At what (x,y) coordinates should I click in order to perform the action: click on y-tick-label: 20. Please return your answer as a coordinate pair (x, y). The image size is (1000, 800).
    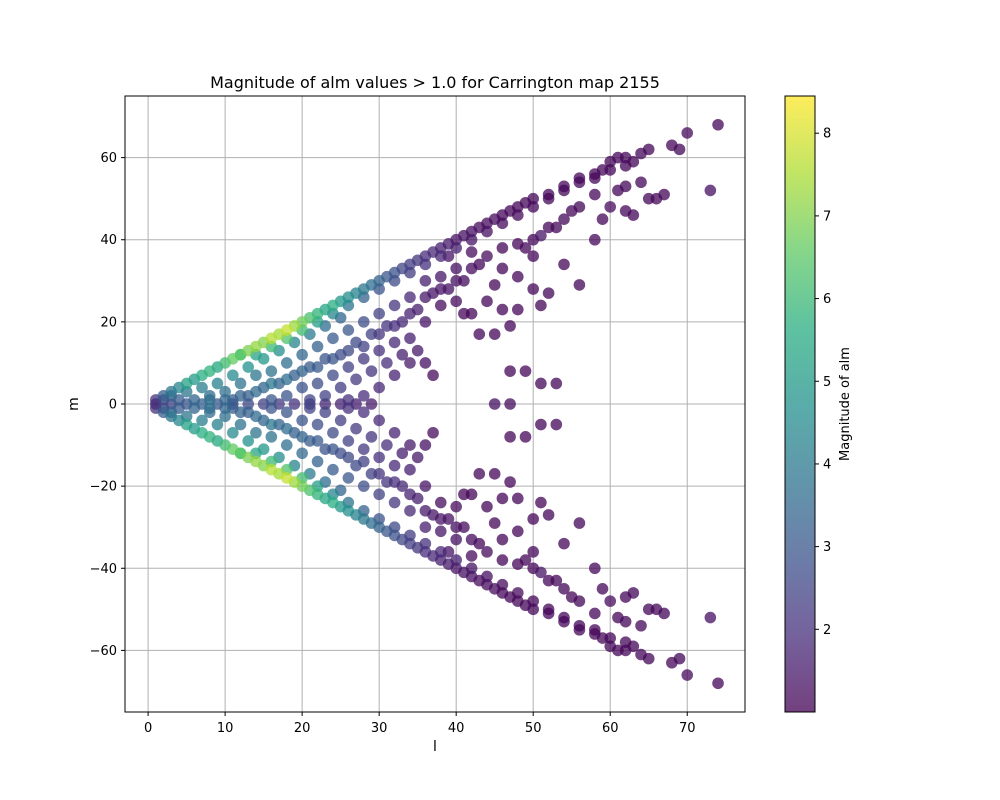
    Looking at the image, I should click on (108, 322).